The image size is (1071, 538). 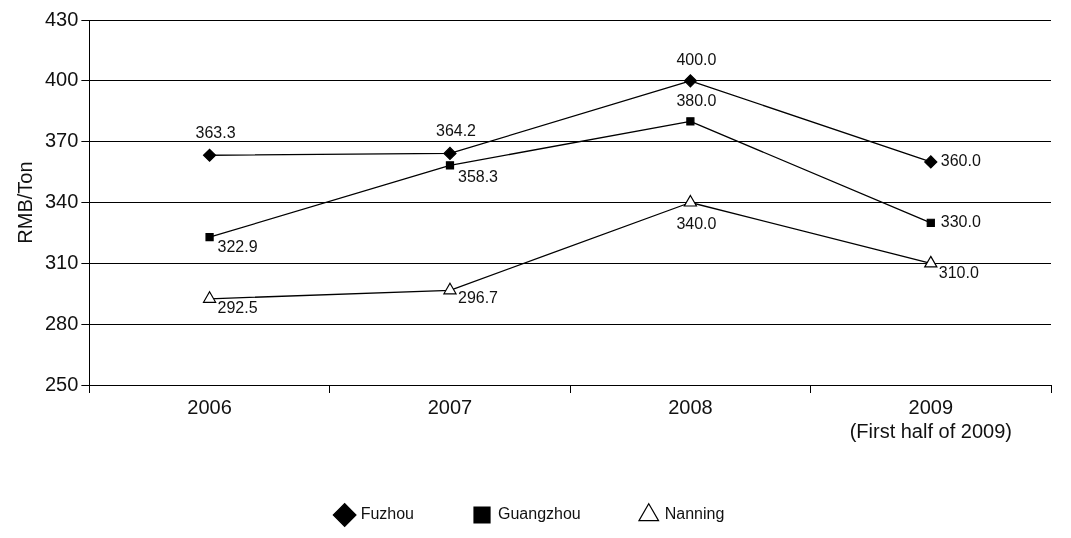 What do you see at coordinates (696, 223) in the screenshot?
I see `data-label: 340.0` at bounding box center [696, 223].